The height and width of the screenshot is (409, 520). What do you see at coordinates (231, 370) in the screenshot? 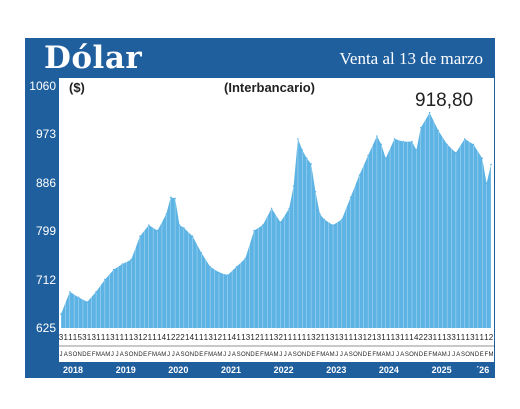
I see `year-label: 2021` at bounding box center [231, 370].